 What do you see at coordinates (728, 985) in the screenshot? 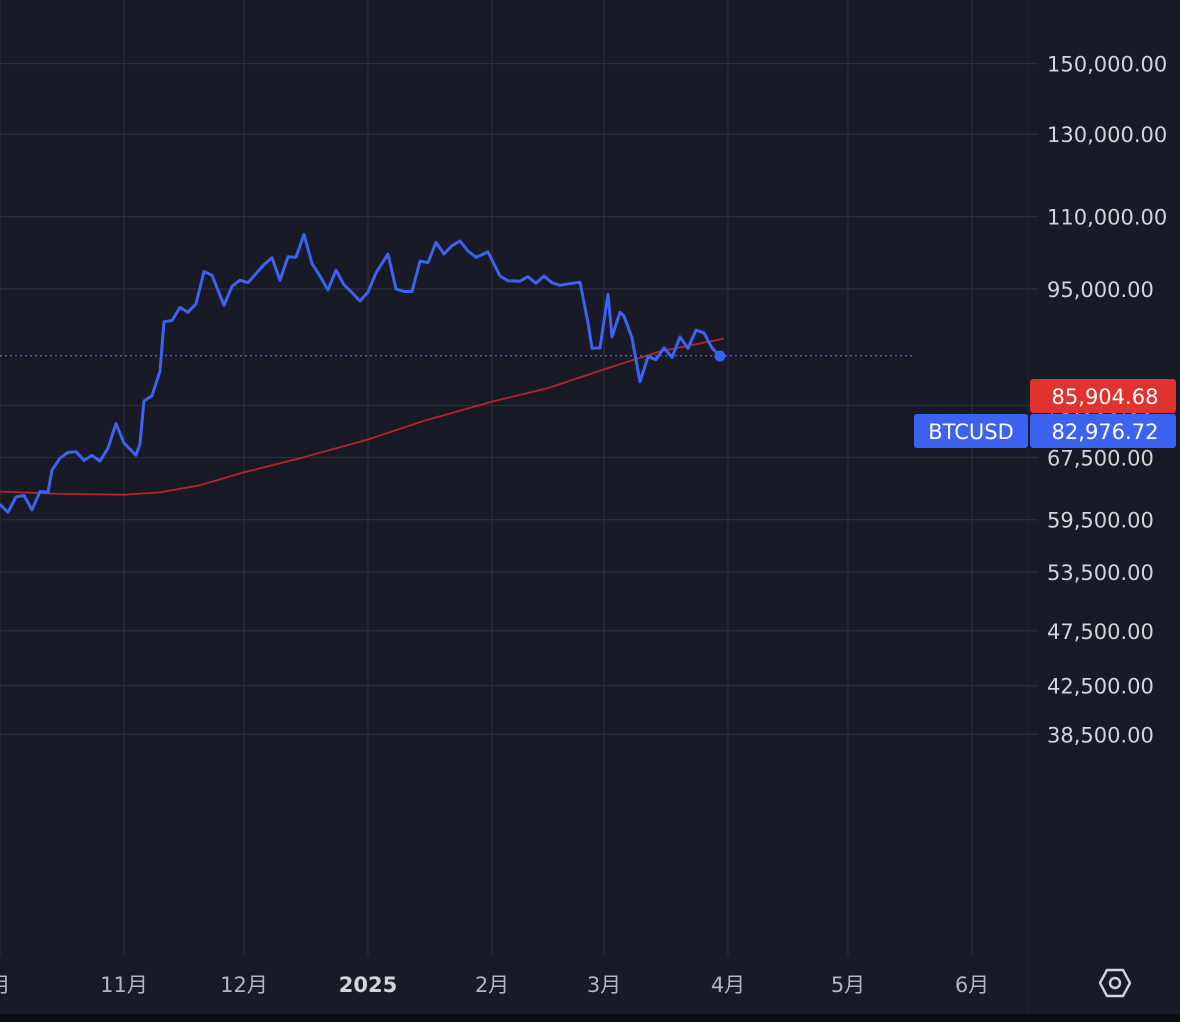
I see `x-tick-label: 4月` at bounding box center [728, 985].